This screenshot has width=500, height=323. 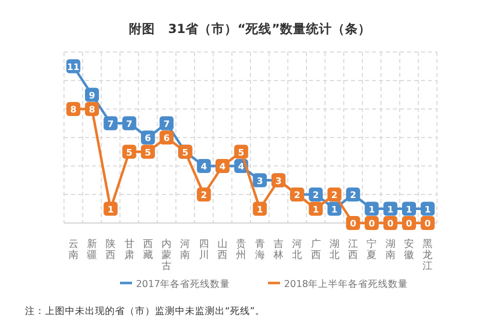 What do you see at coordinates (167, 255) in the screenshot?
I see `x-tick-label: 内蒙古` at bounding box center [167, 255].